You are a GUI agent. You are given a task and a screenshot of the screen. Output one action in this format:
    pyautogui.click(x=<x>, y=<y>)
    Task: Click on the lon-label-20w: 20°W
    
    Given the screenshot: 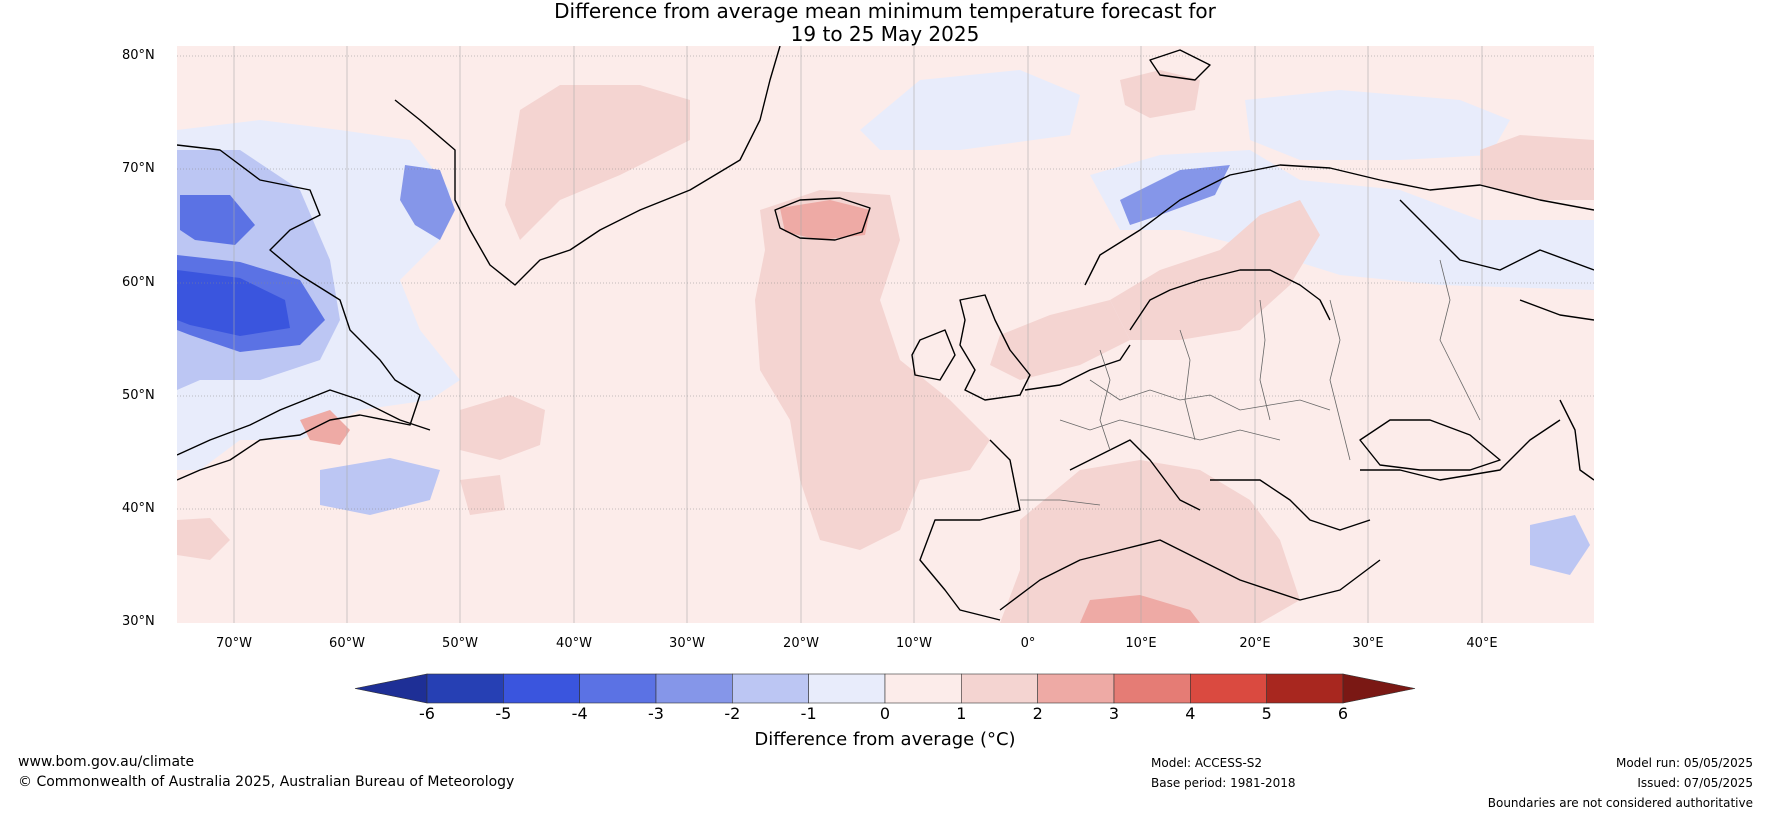 What is the action you would take?
    pyautogui.click(x=801, y=643)
    